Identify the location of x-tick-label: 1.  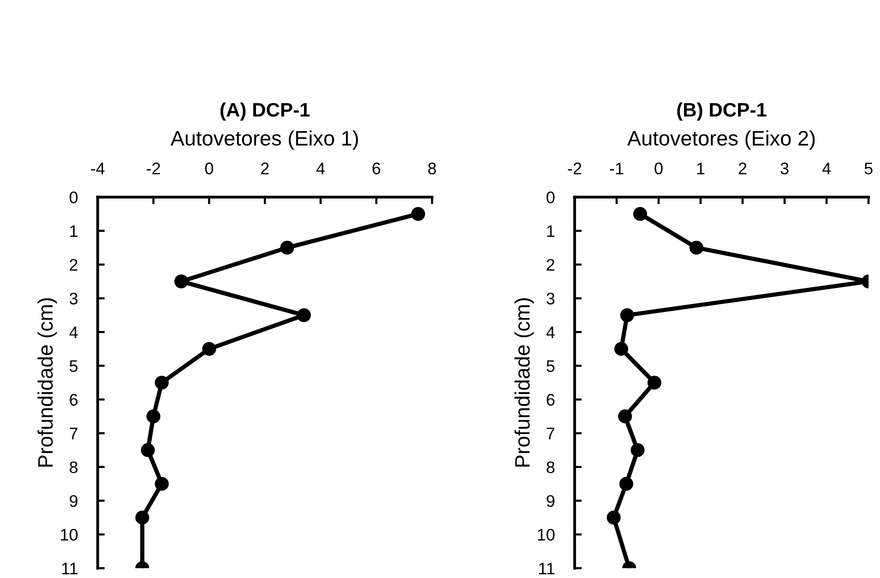
(700, 168).